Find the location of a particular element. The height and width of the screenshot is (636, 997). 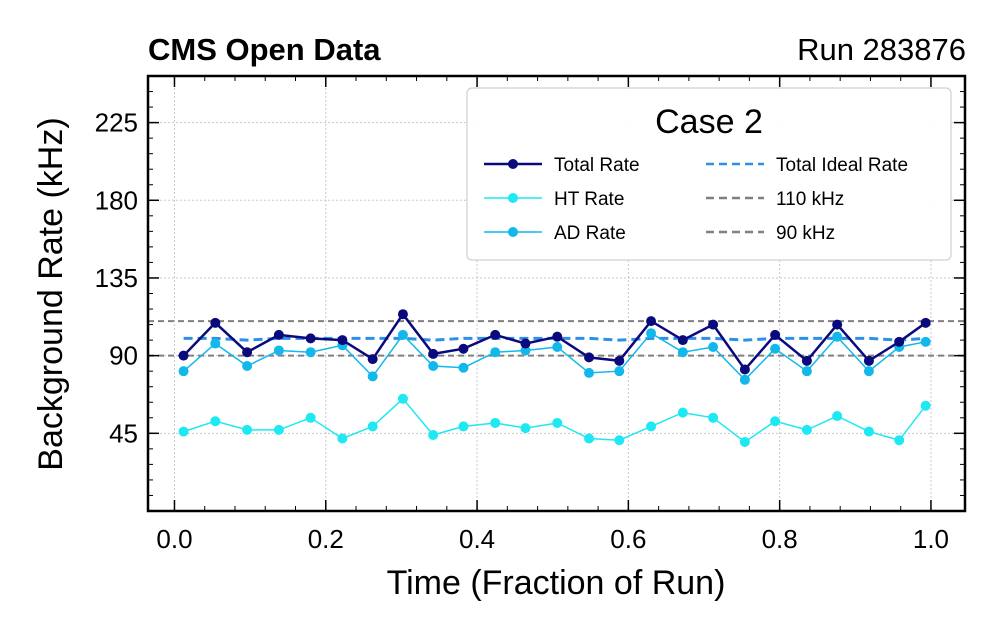

y-tick-label: 90 is located at coordinates (123, 356).